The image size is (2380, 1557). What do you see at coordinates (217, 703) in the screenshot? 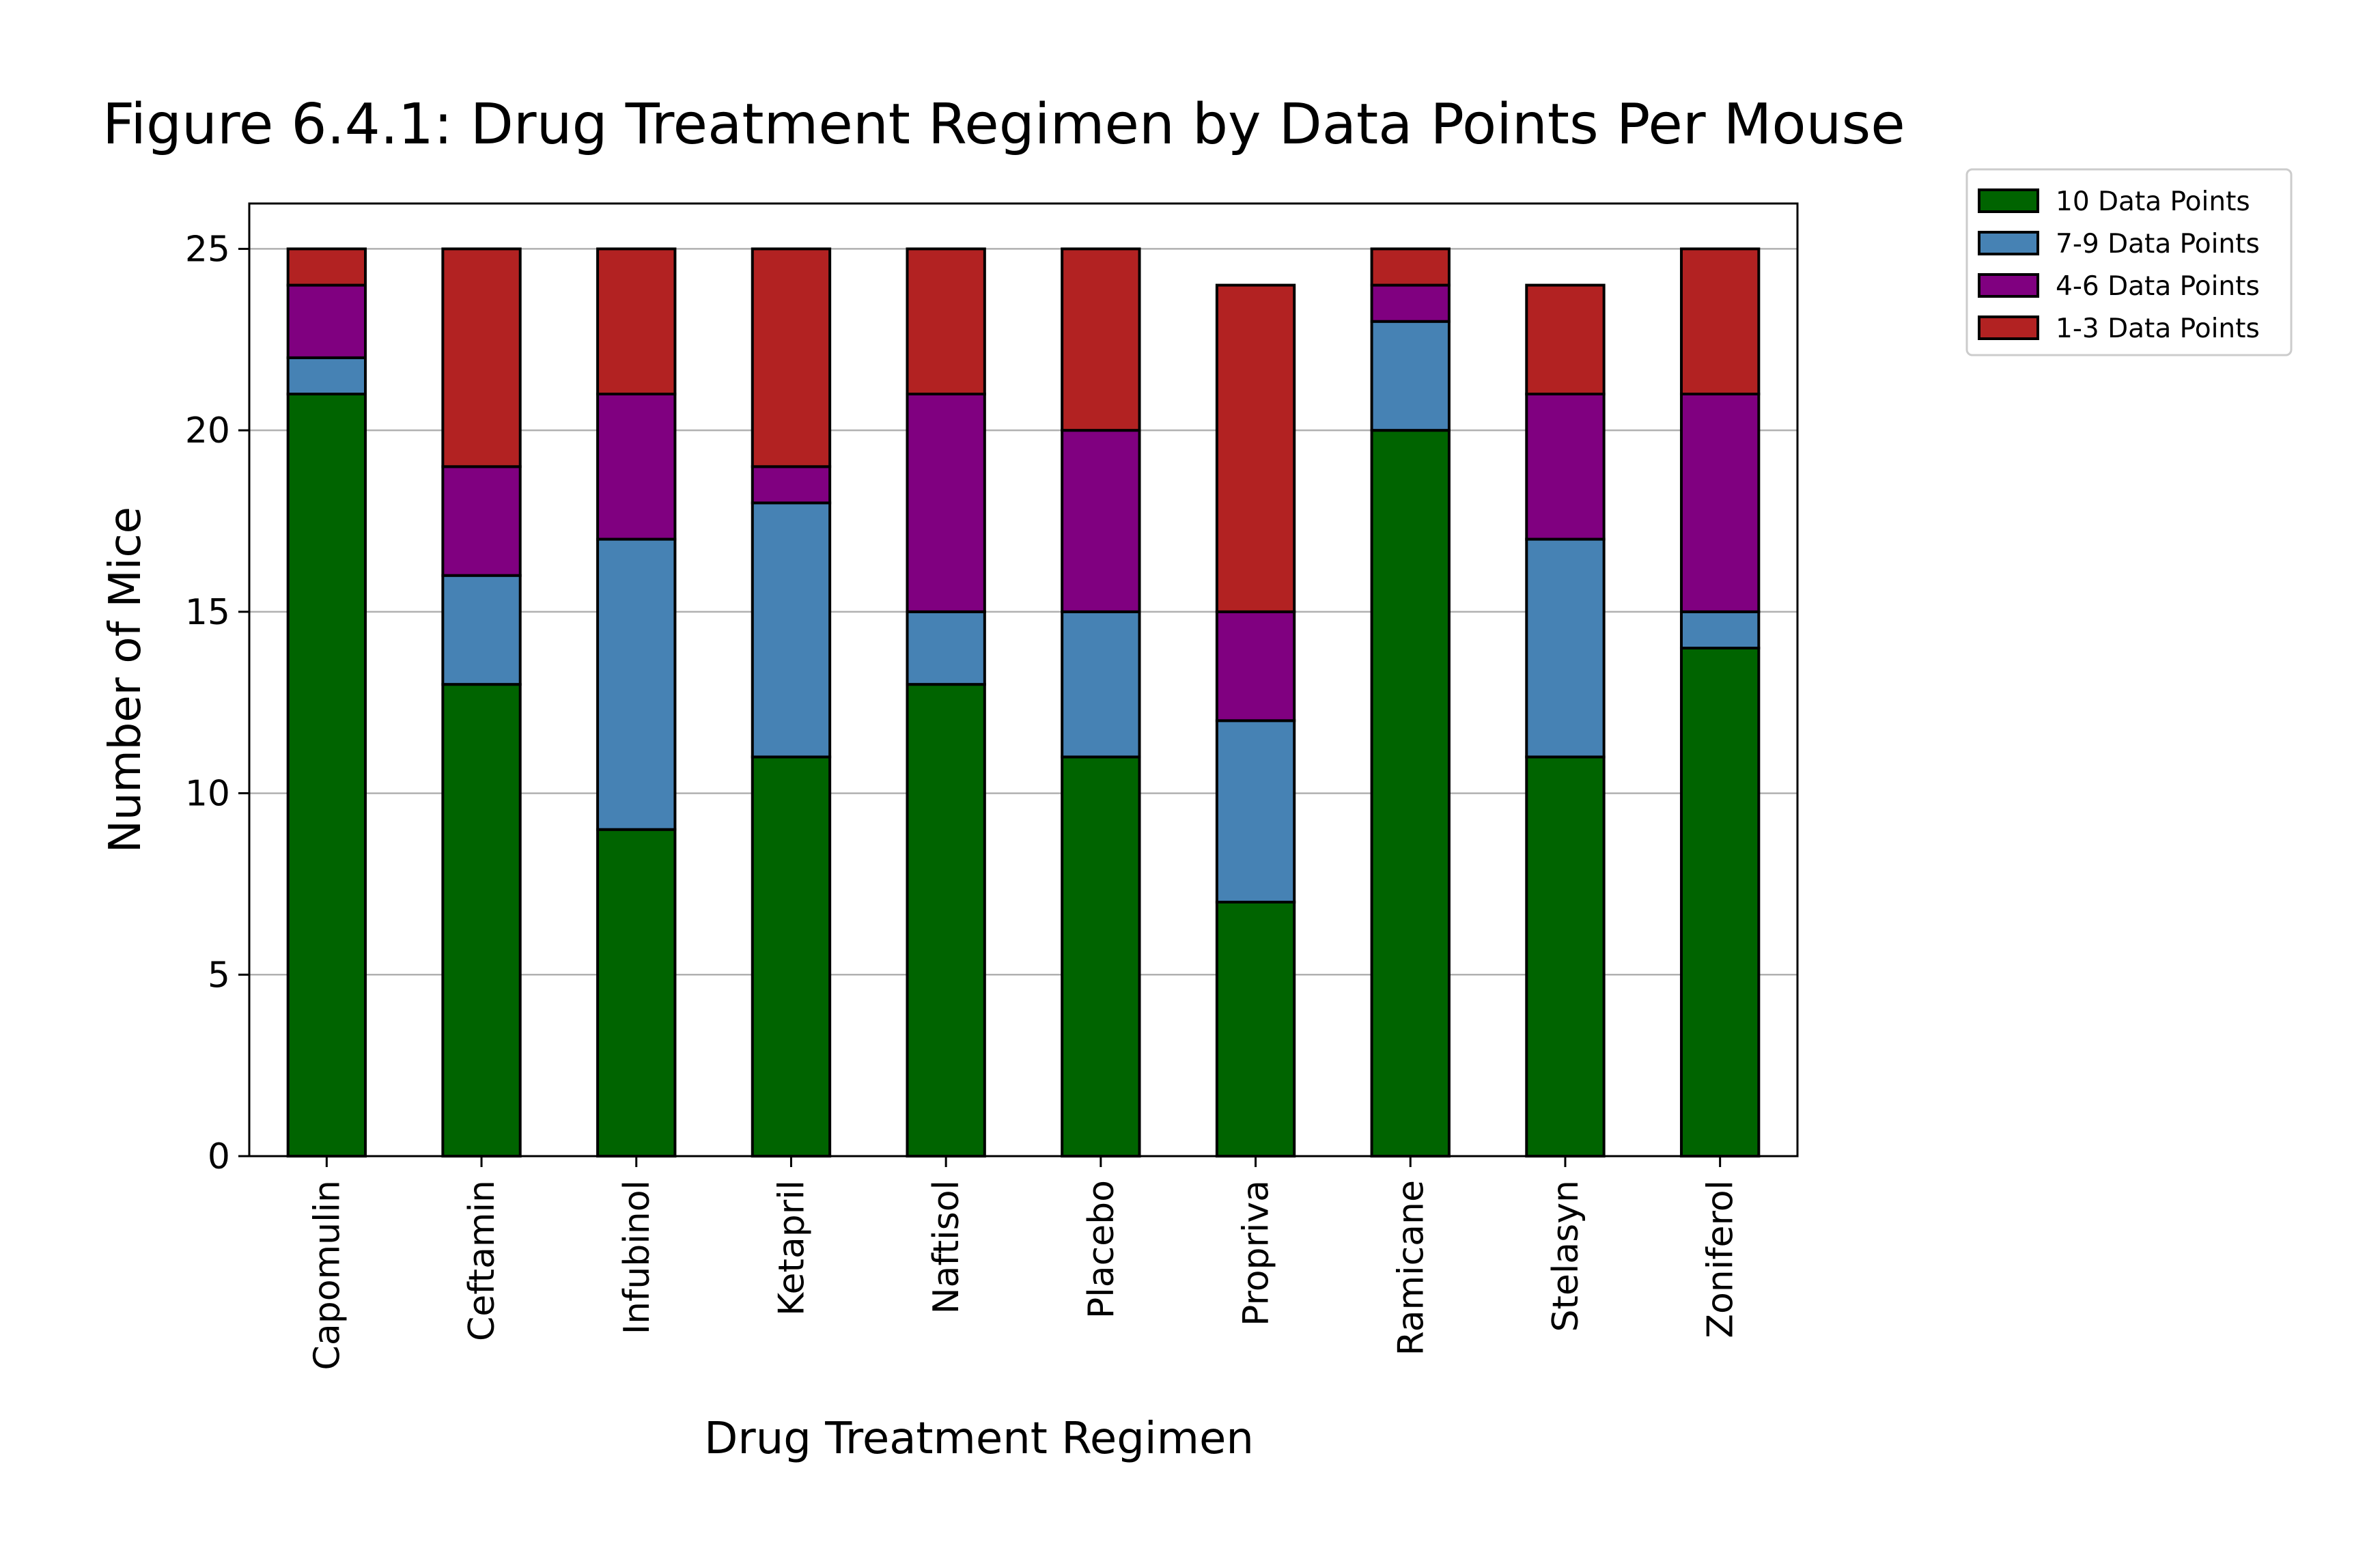
I see `y-axis: 0 5 10 15 20 25` at bounding box center [217, 703].